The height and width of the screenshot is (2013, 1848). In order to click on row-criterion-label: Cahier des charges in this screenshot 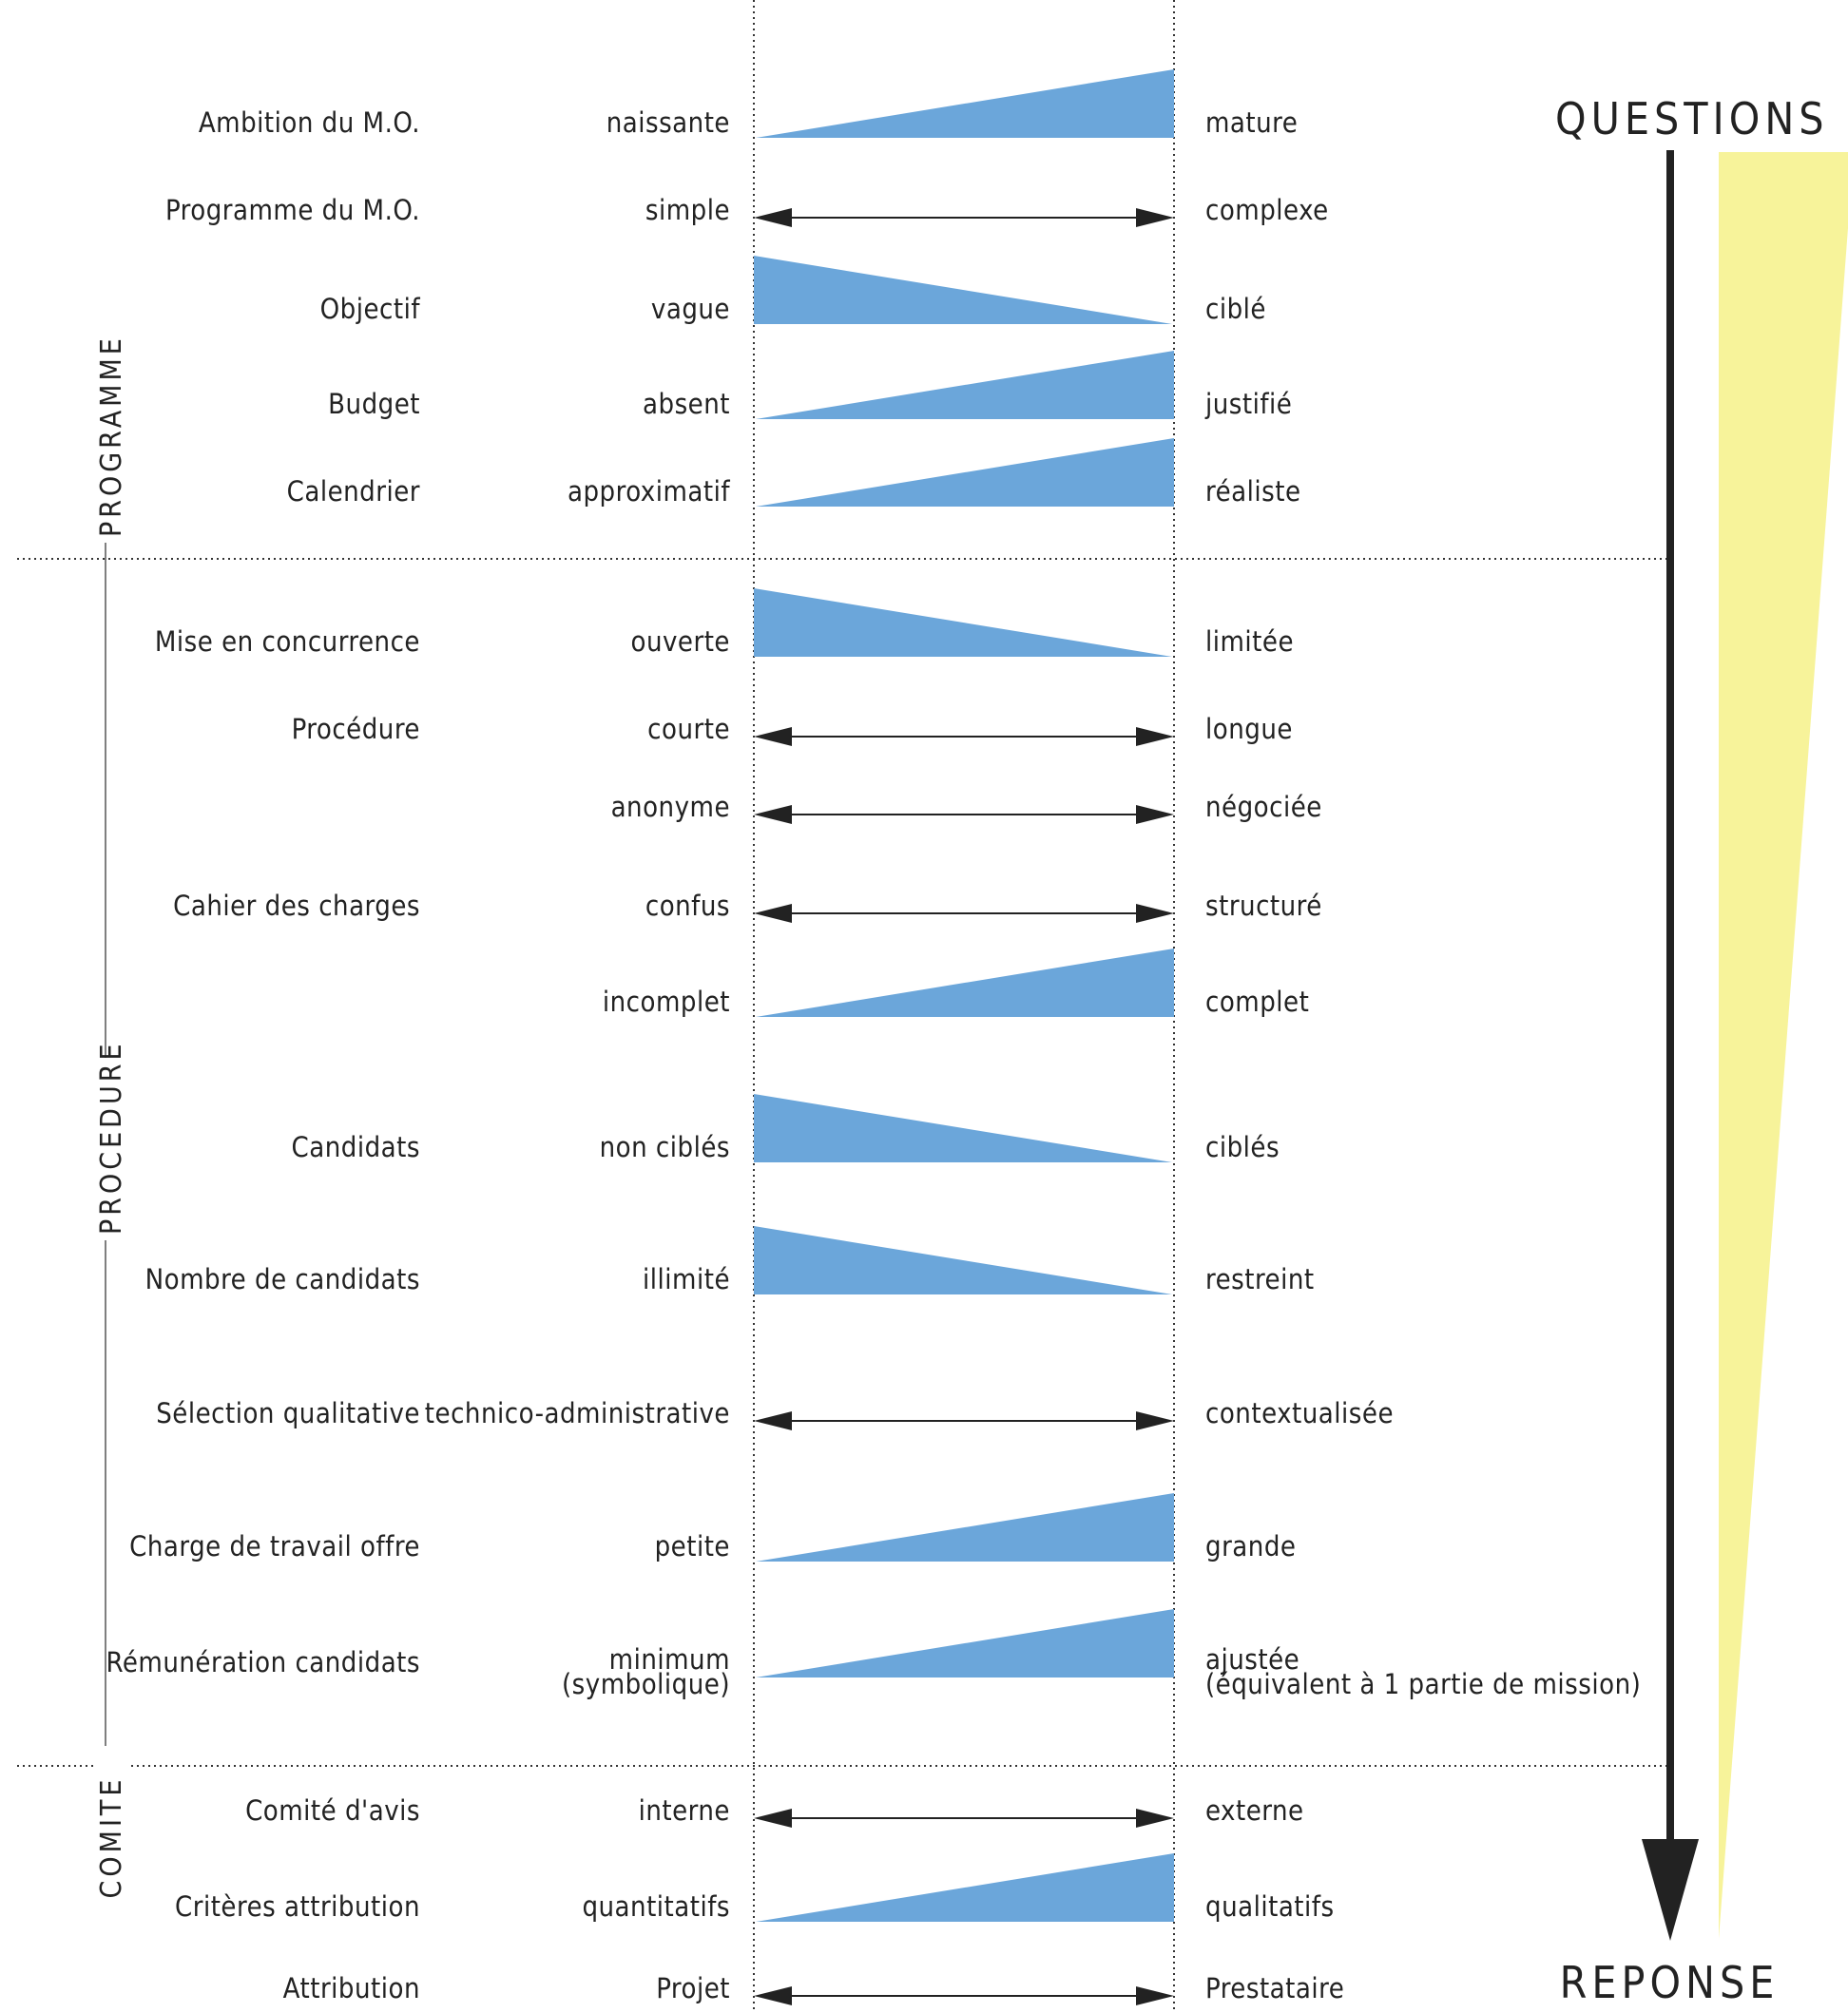, I will do `click(296, 906)`.